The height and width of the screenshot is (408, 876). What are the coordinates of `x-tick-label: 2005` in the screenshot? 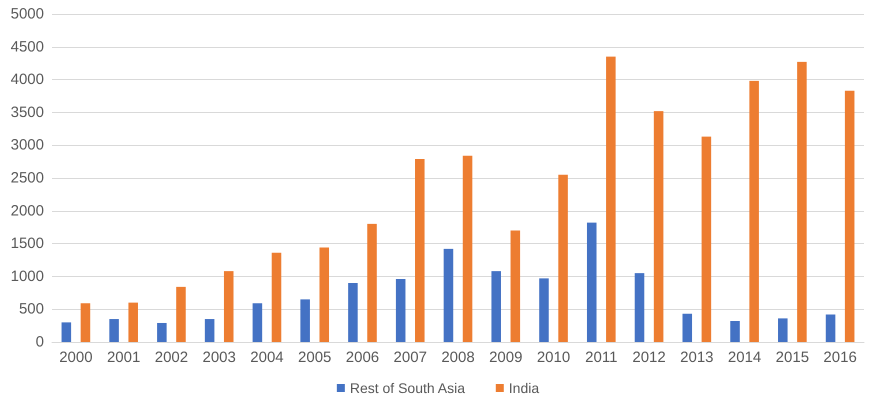 It's located at (315, 357).